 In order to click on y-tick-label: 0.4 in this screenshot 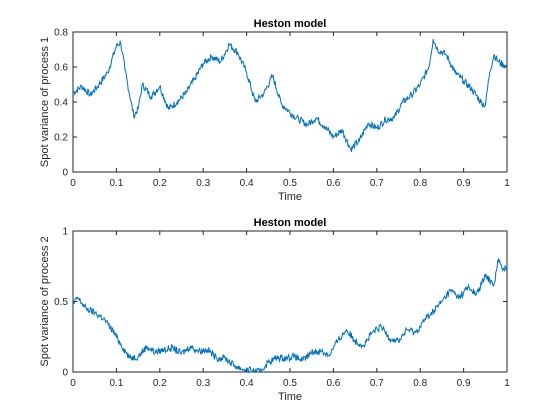, I will do `click(61, 103)`.